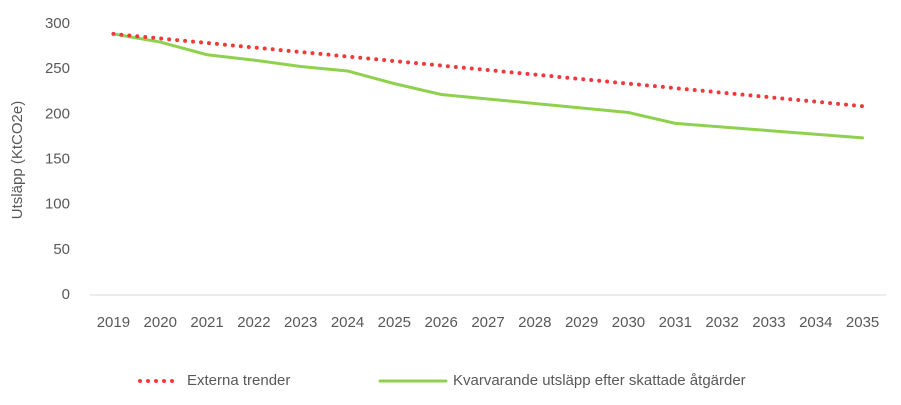 This screenshot has height=405, width=901. What do you see at coordinates (57, 204) in the screenshot?
I see `y-tick-label: 100` at bounding box center [57, 204].